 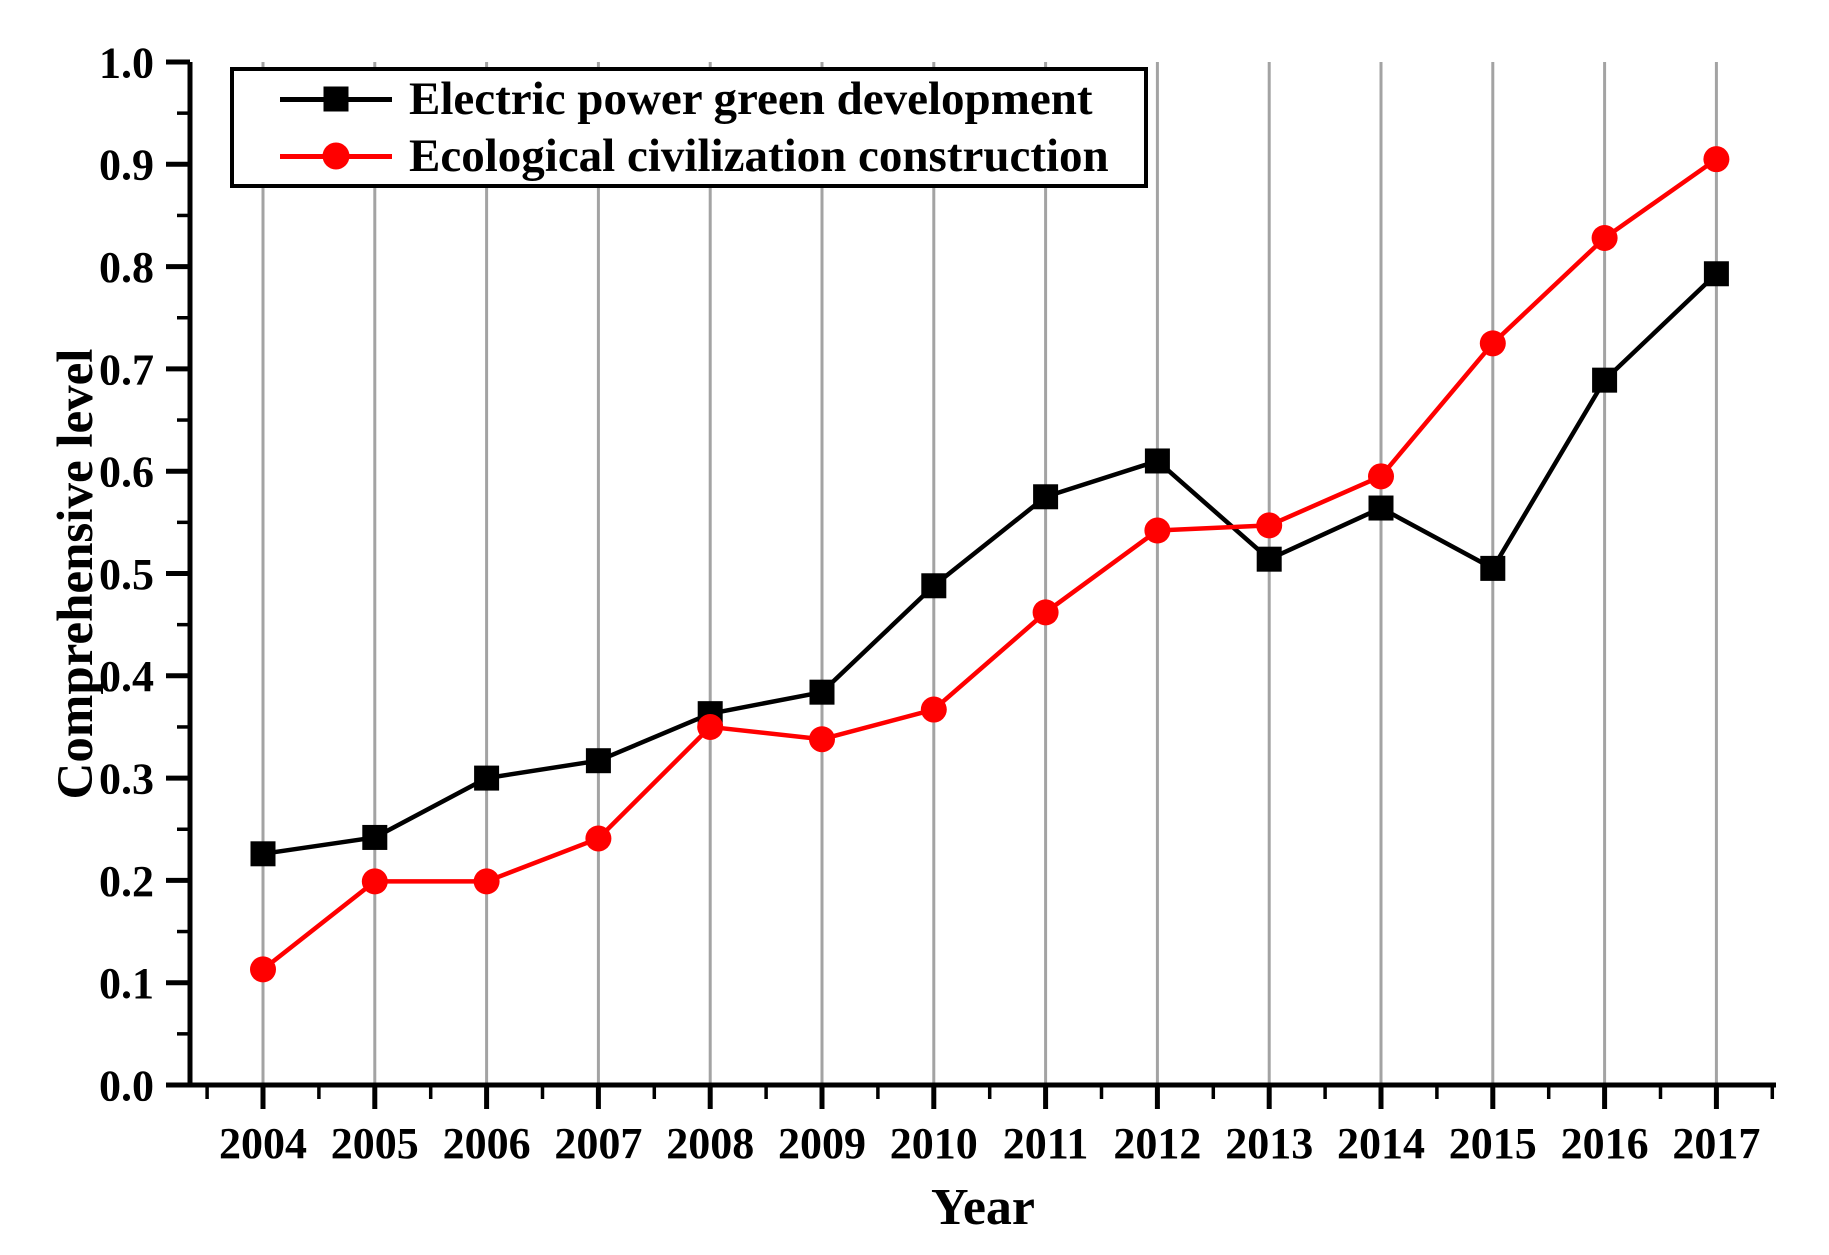 I want to click on data-point-1-2005, so click(x=374, y=881).